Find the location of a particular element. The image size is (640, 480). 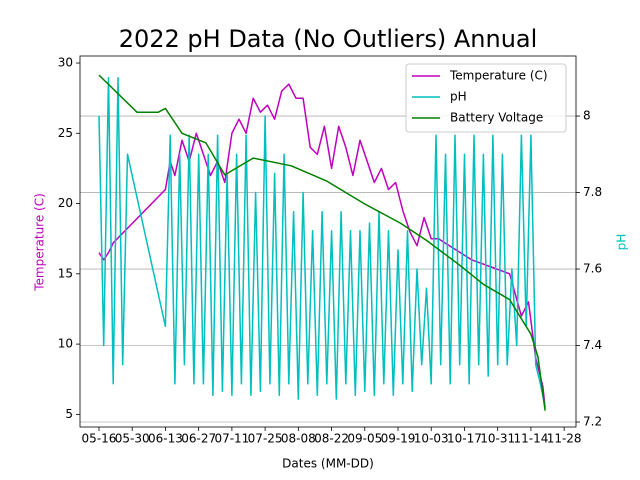

y-axis-label: Temperature (C) is located at coordinates (40, 242).